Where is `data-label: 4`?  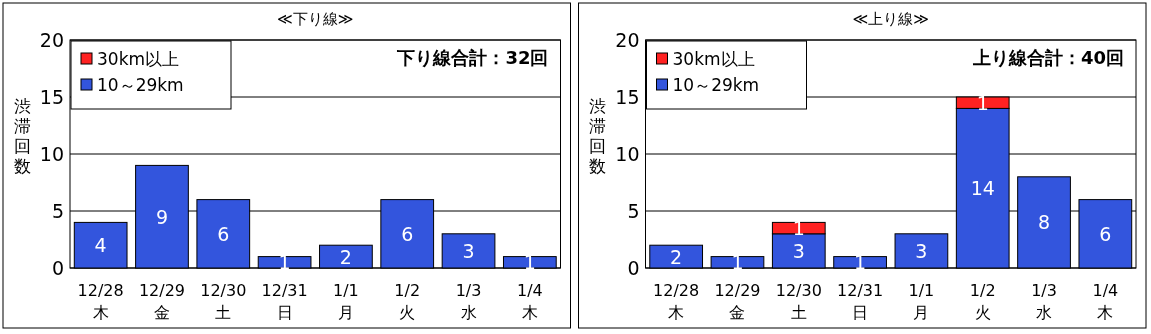 data-label: 4 is located at coordinates (100, 245).